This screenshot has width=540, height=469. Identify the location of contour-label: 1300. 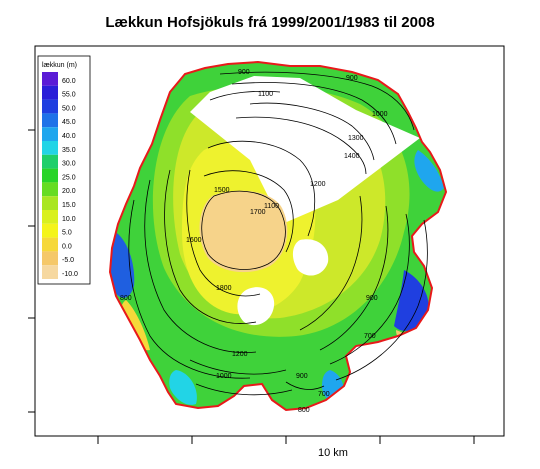
(356, 138).